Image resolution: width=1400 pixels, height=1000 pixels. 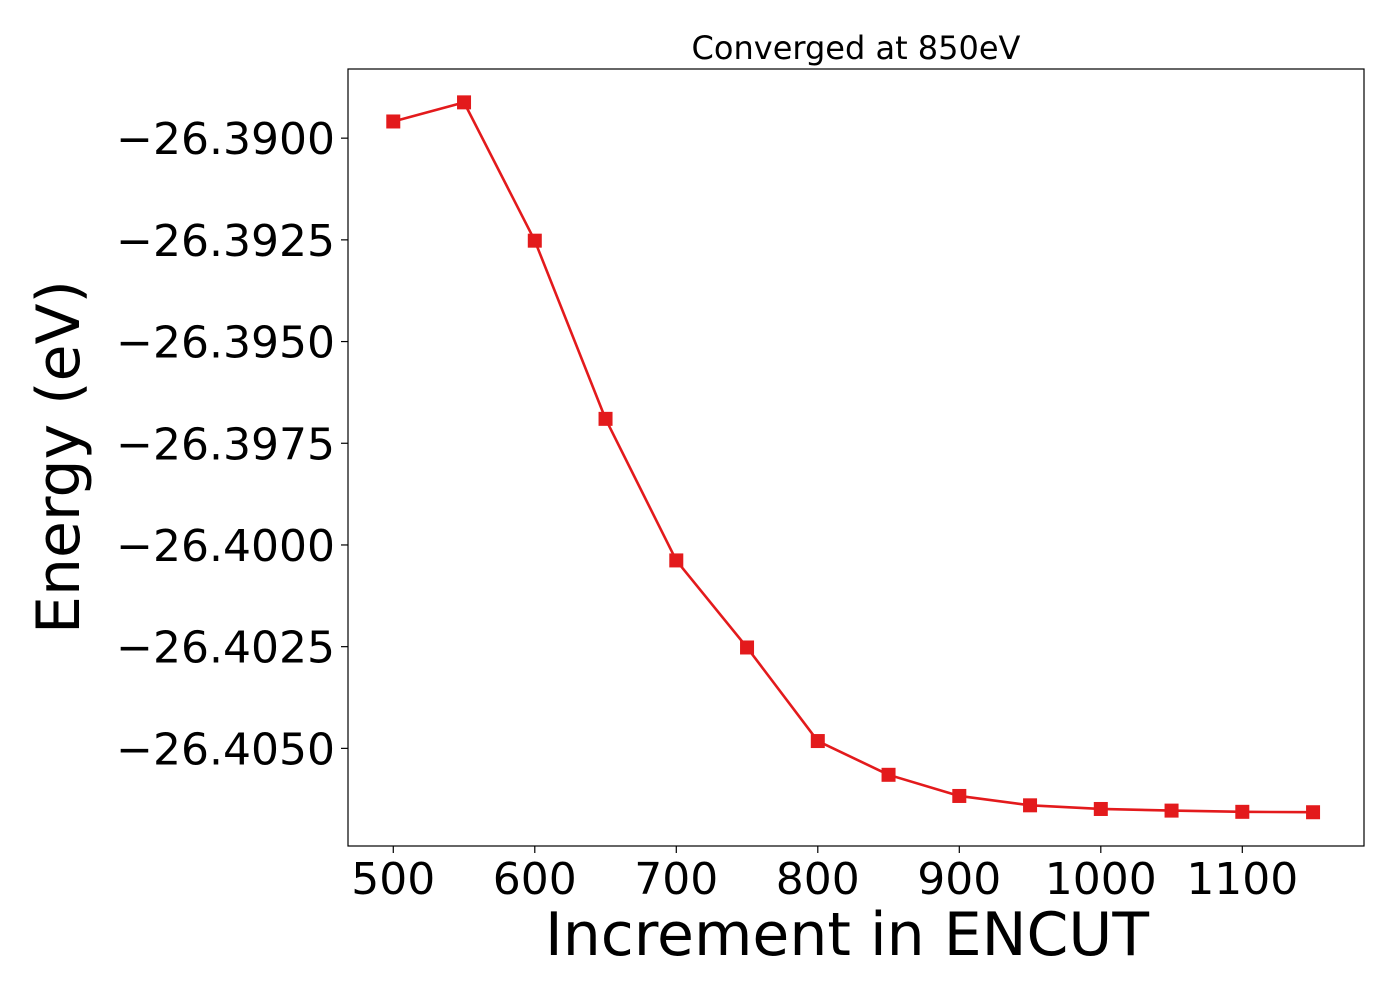 What do you see at coordinates (225, 444) in the screenshot?
I see `y-tick-label: −26.3975` at bounding box center [225, 444].